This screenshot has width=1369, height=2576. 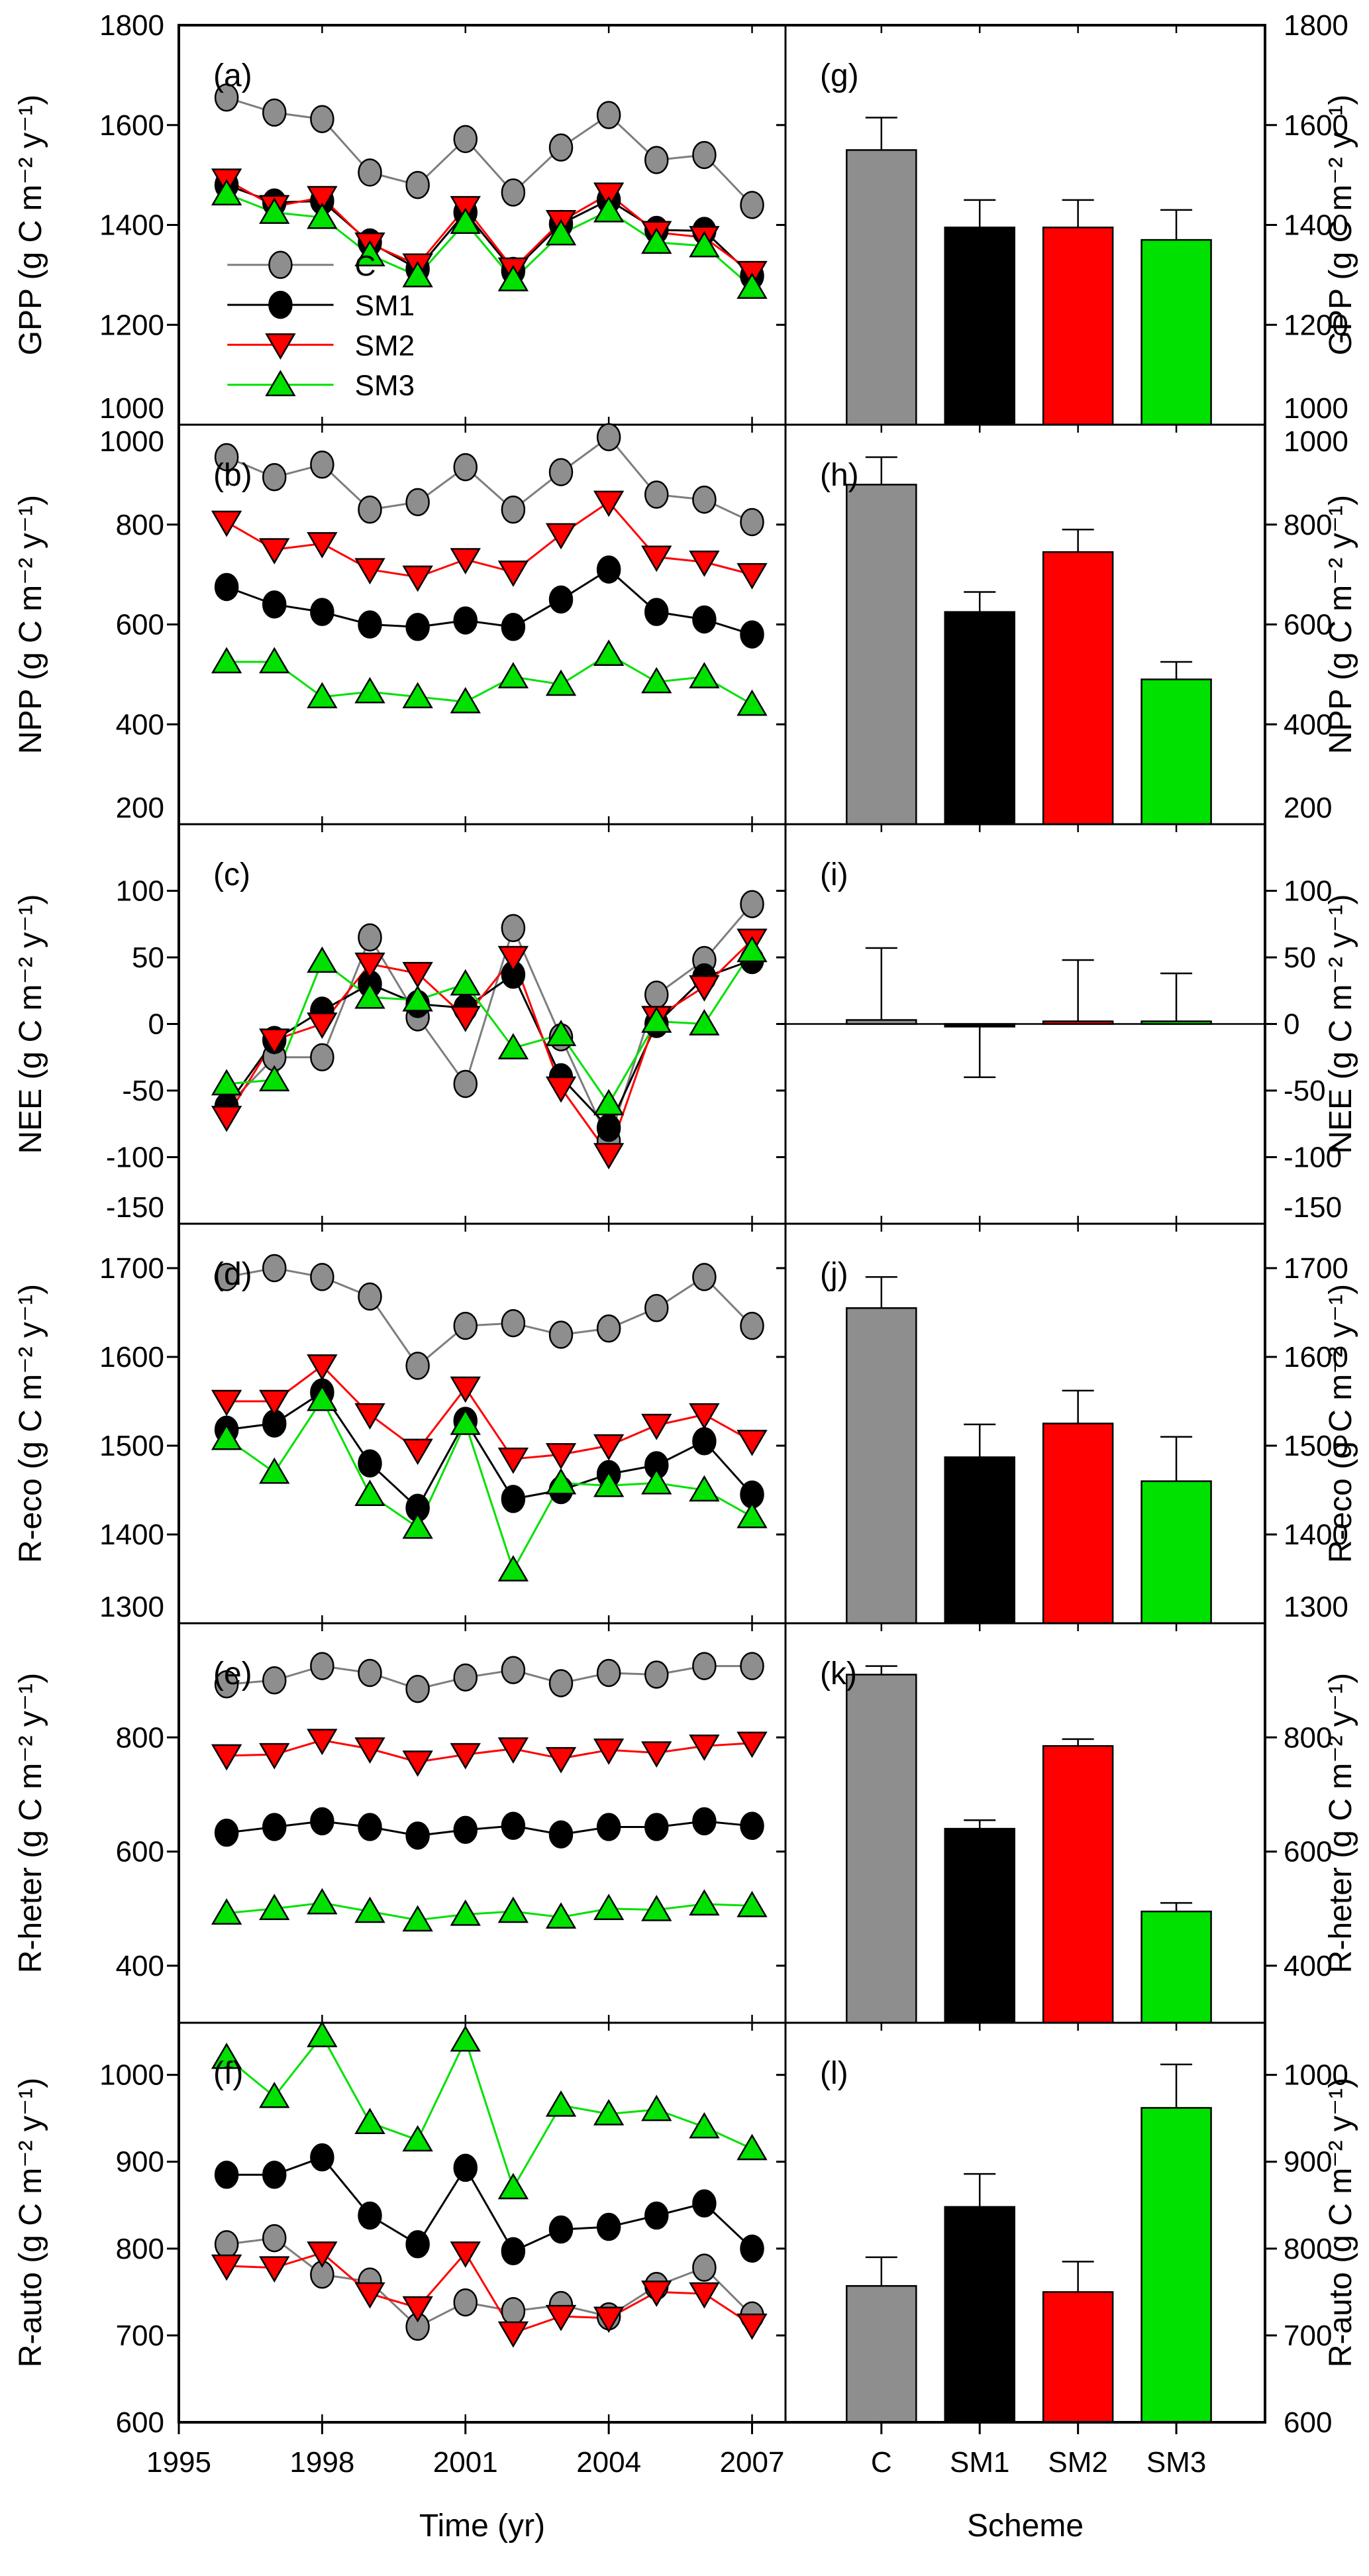 I want to click on y-axis-title-right: R-heter (g C m⁻² y⁻¹), so click(x=1340, y=1823).